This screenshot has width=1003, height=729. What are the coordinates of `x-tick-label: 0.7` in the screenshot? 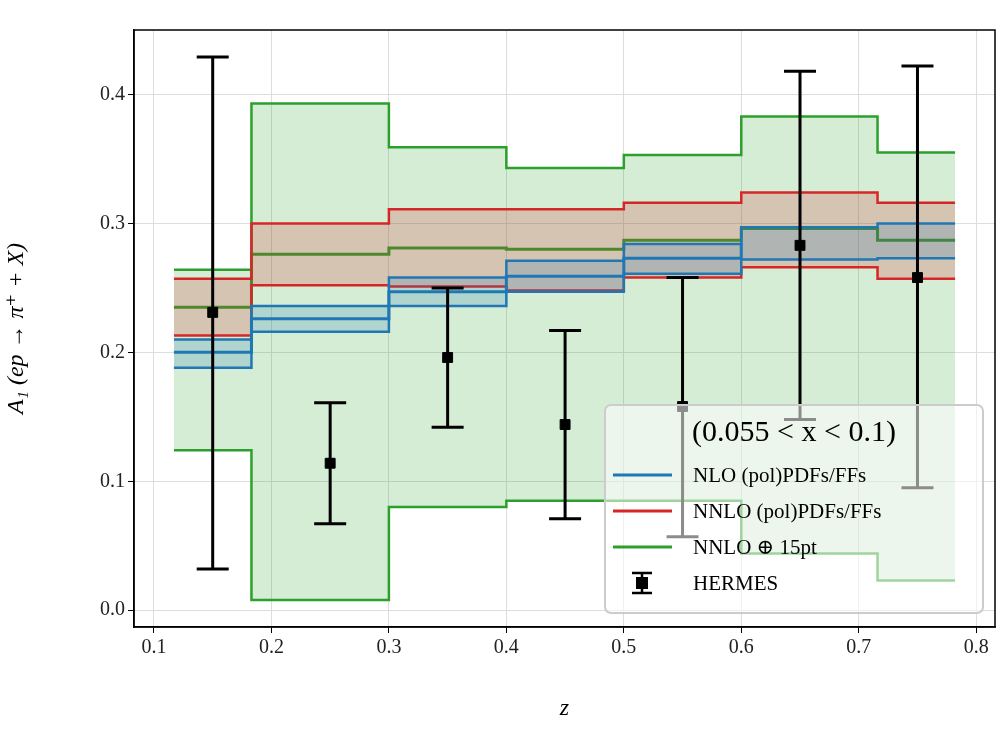 It's located at (859, 646).